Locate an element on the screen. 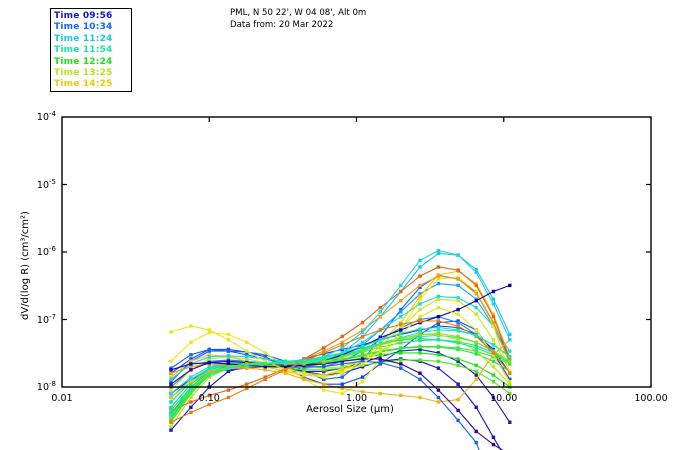 The width and height of the screenshot is (700, 450). x-tick-4: 100.00 is located at coordinates (651, 398).